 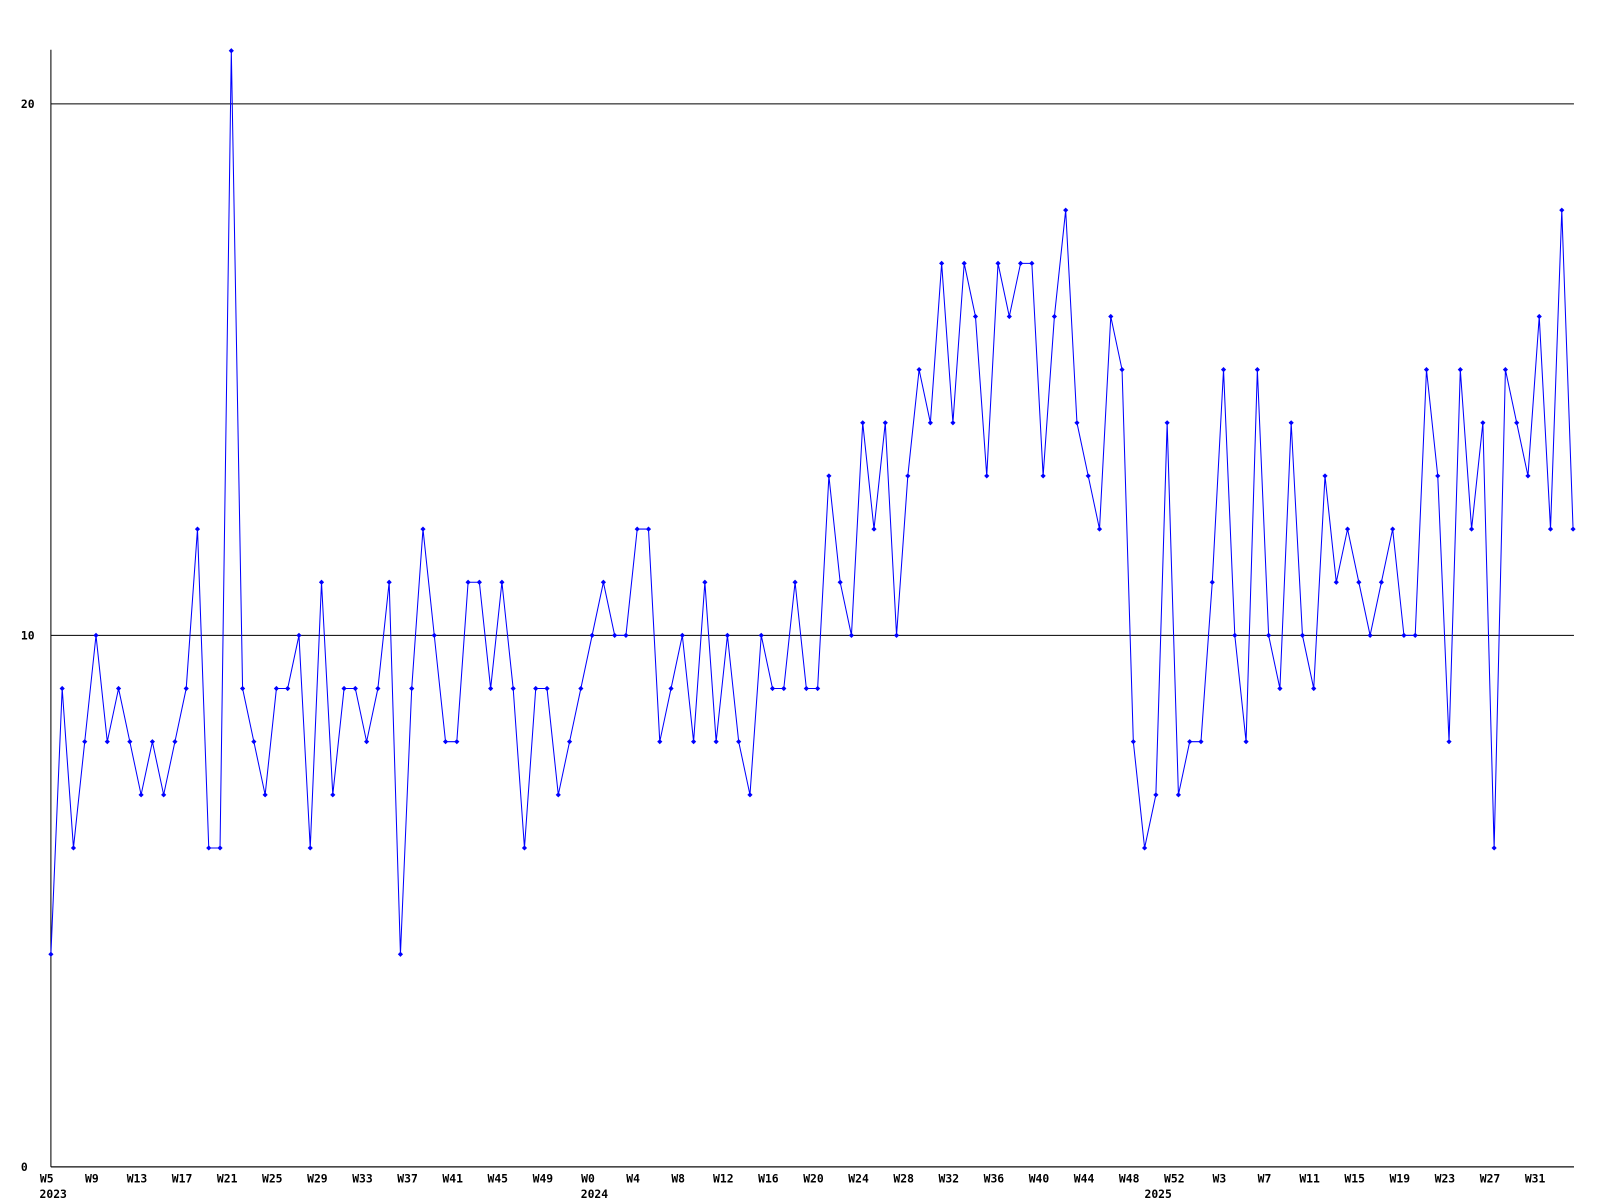 I want to click on x-tick-label: W16, so click(x=768, y=1178).